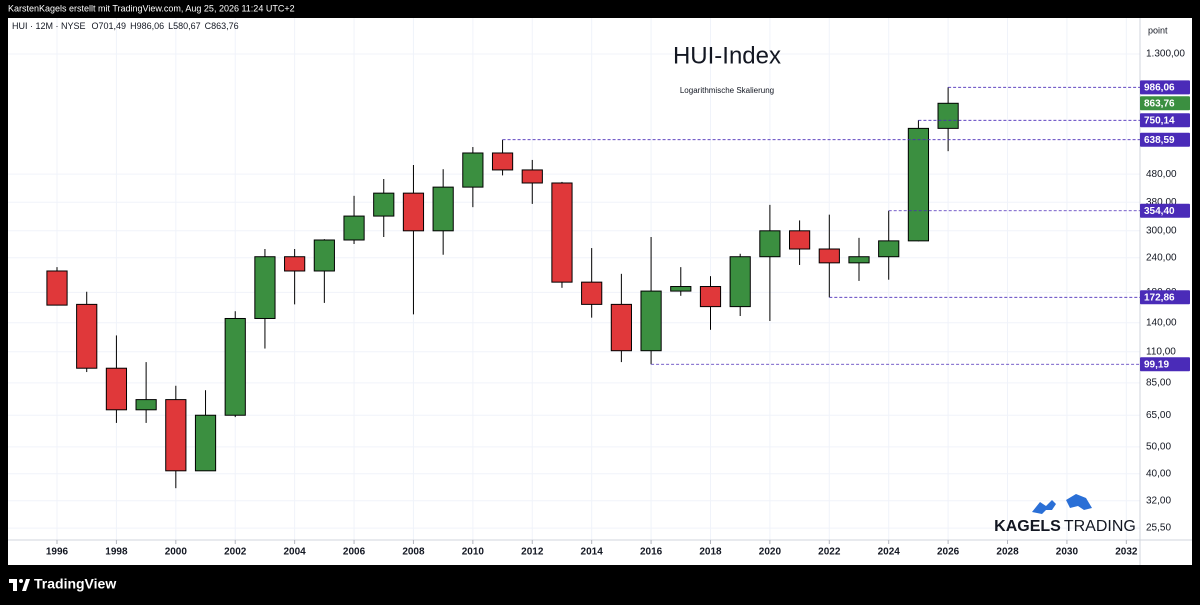  What do you see at coordinates (1161, 322) in the screenshot?
I see `y-tick-label: 140,00` at bounding box center [1161, 322].